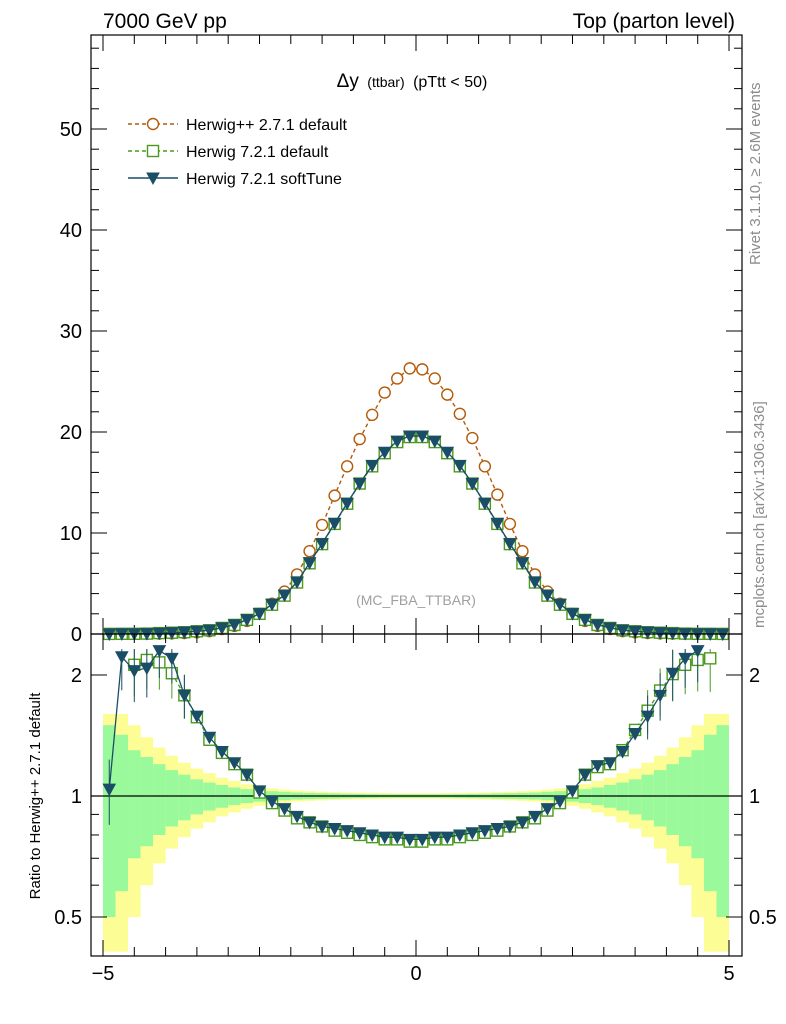 The height and width of the screenshot is (1024, 786). What do you see at coordinates (68, 918) in the screenshot?
I see `ratio-y-tick-label-left: 0.5` at bounding box center [68, 918].